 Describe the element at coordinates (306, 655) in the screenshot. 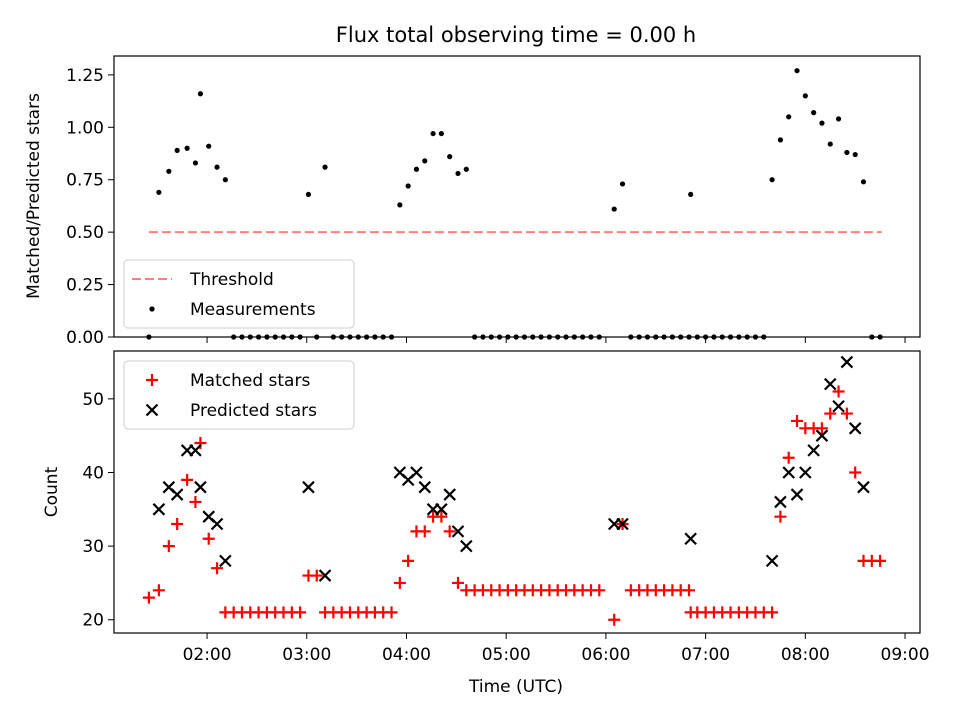

I see `x-tick-label: 03:00` at that location.